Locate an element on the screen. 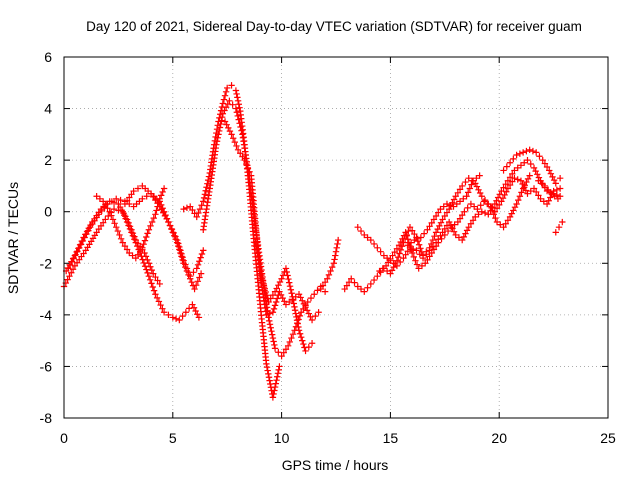  y-tick-label: 0 is located at coordinates (48, 212).